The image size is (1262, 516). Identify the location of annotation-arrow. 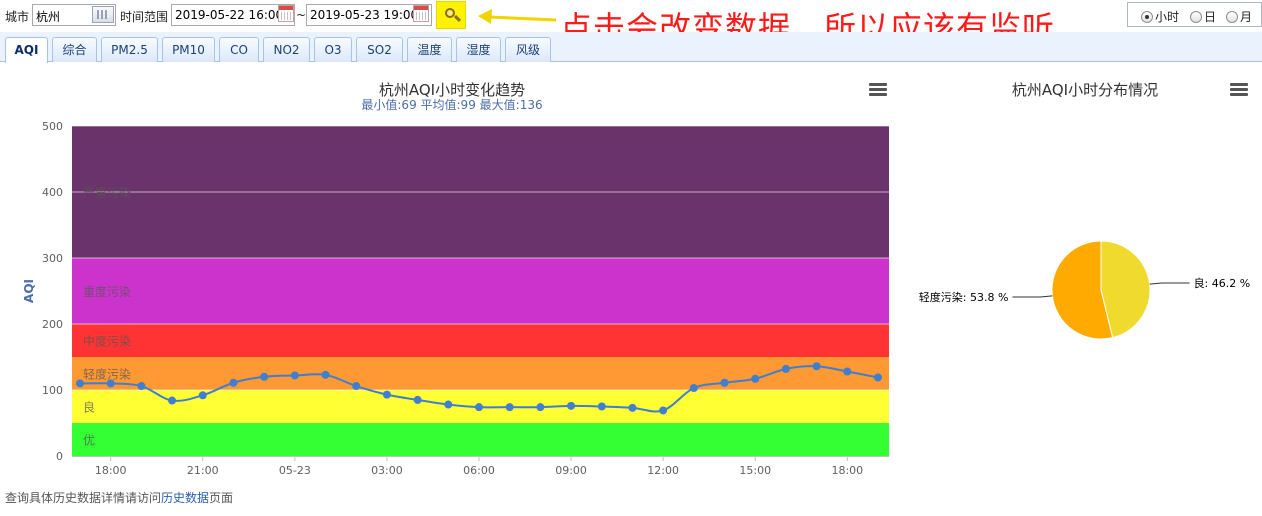
(517, 16).